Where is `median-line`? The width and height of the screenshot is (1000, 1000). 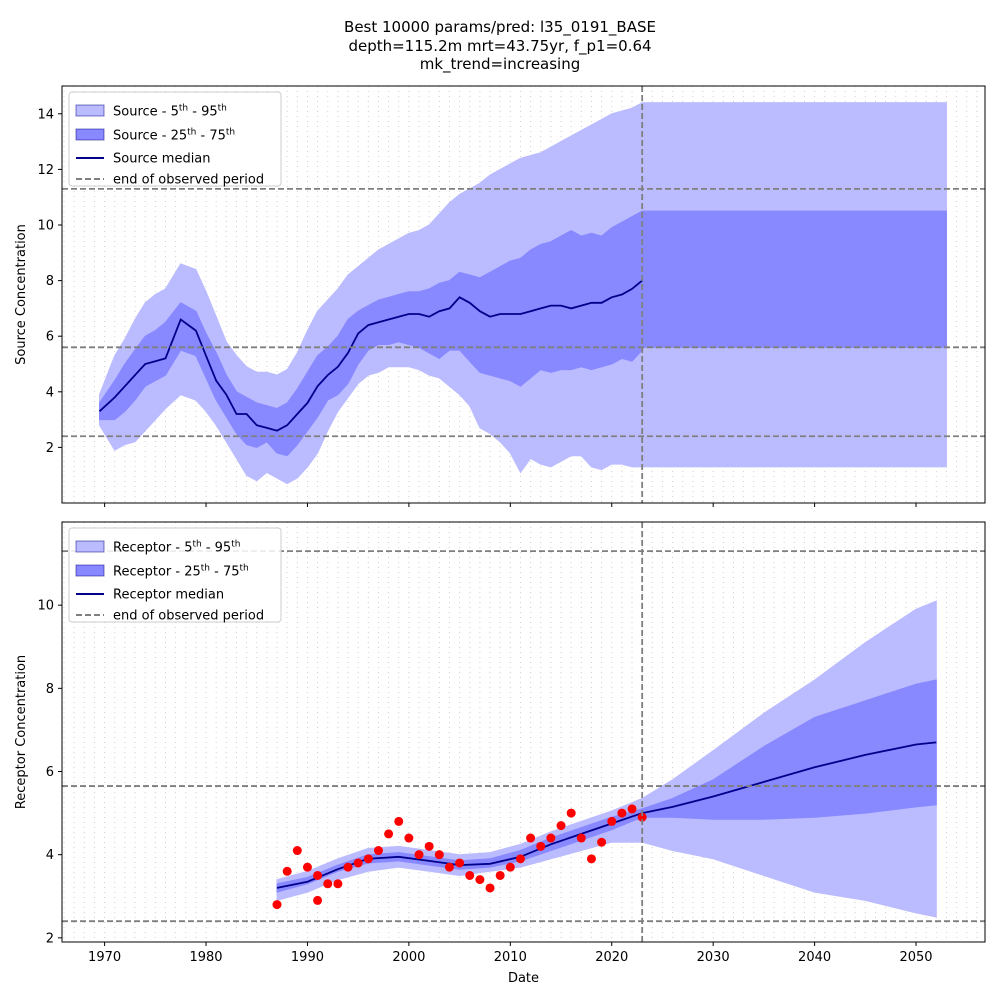
median-line is located at coordinates (606, 815).